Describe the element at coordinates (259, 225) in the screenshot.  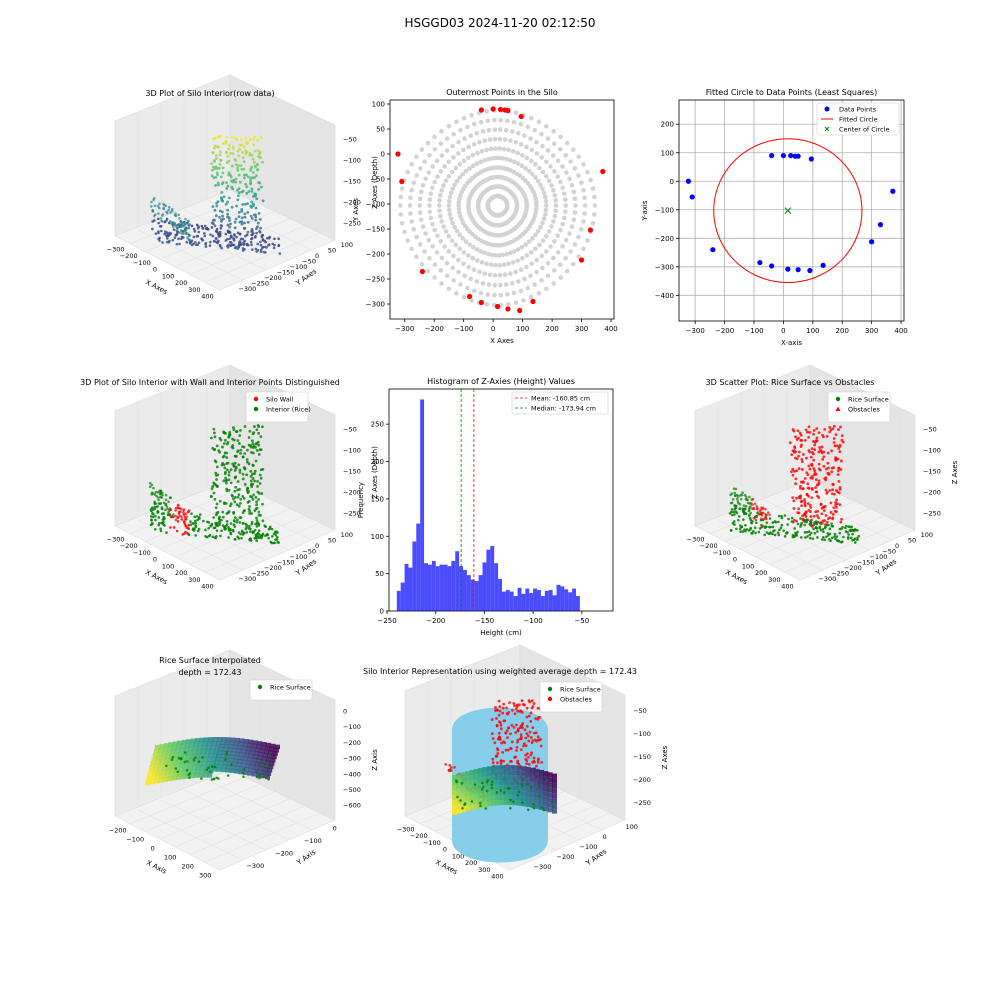
I see `grid-line` at that location.